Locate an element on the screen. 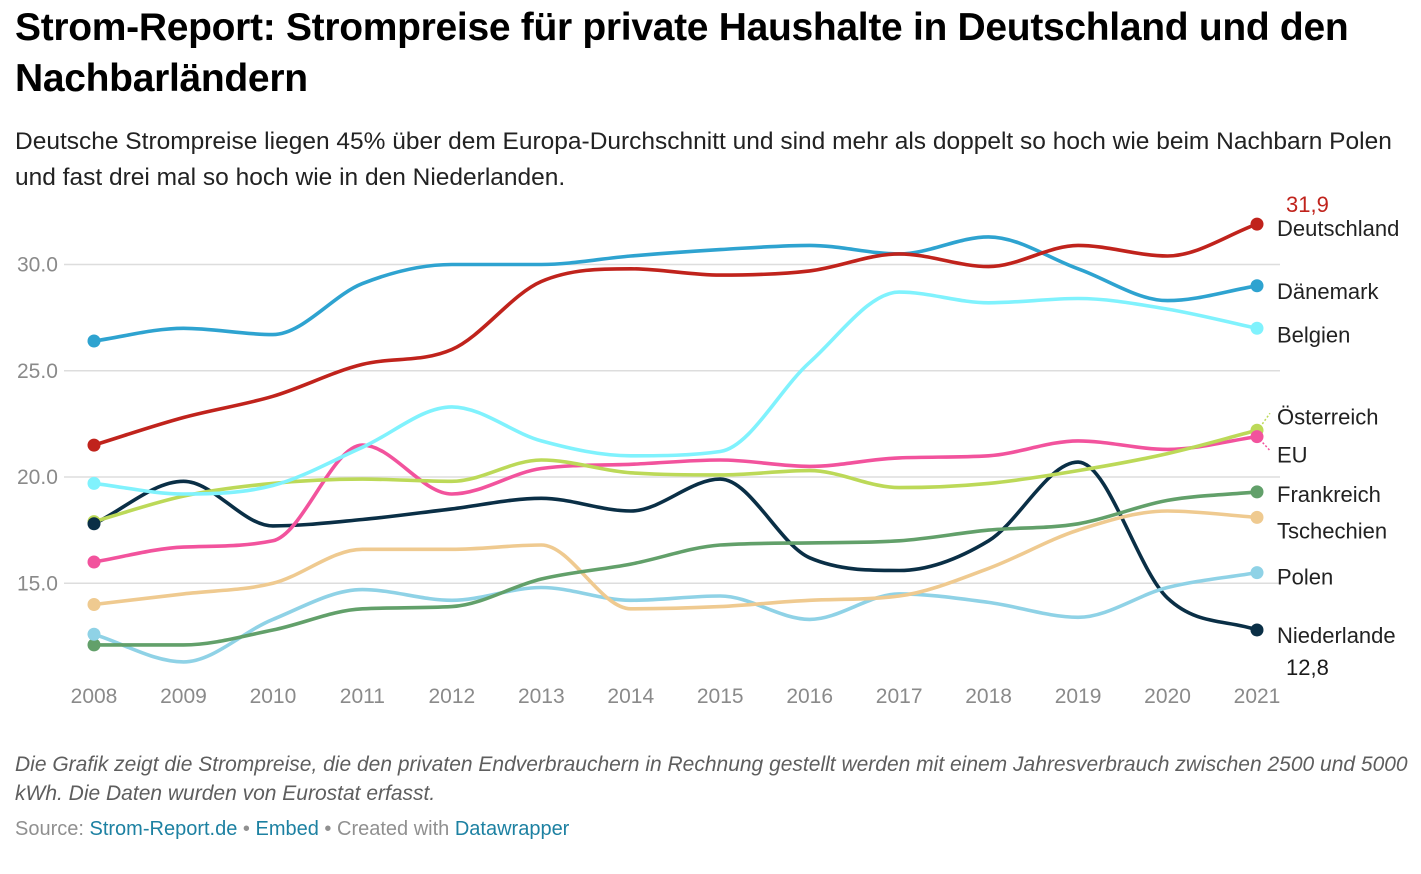  x-tick-label: 2020 is located at coordinates (1167, 696).